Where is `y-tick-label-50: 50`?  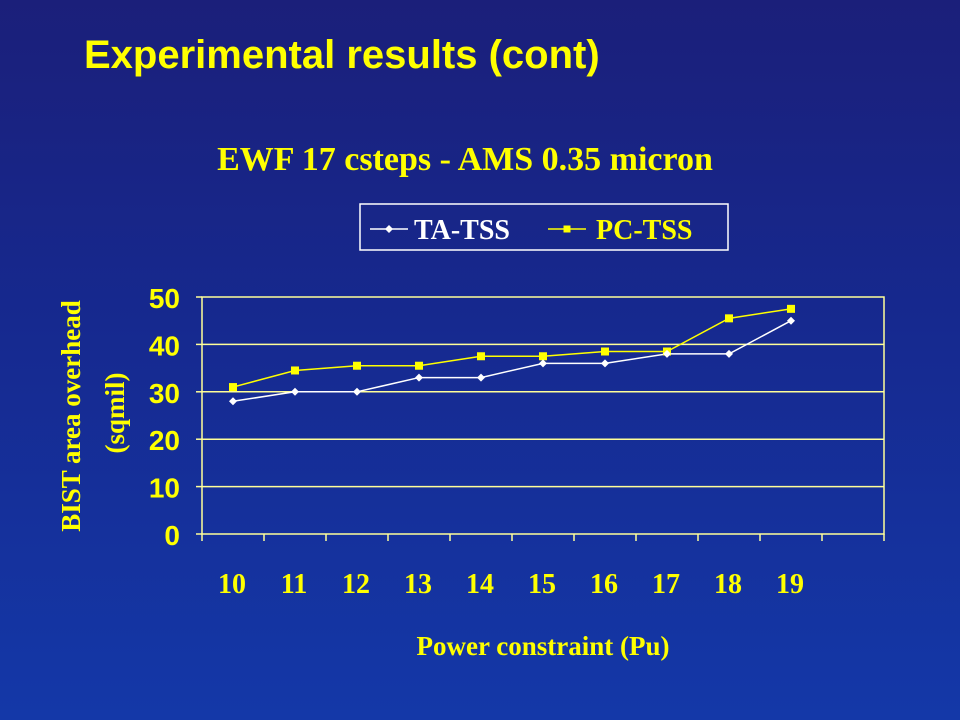
y-tick-label-50: 50 is located at coordinates (164, 298).